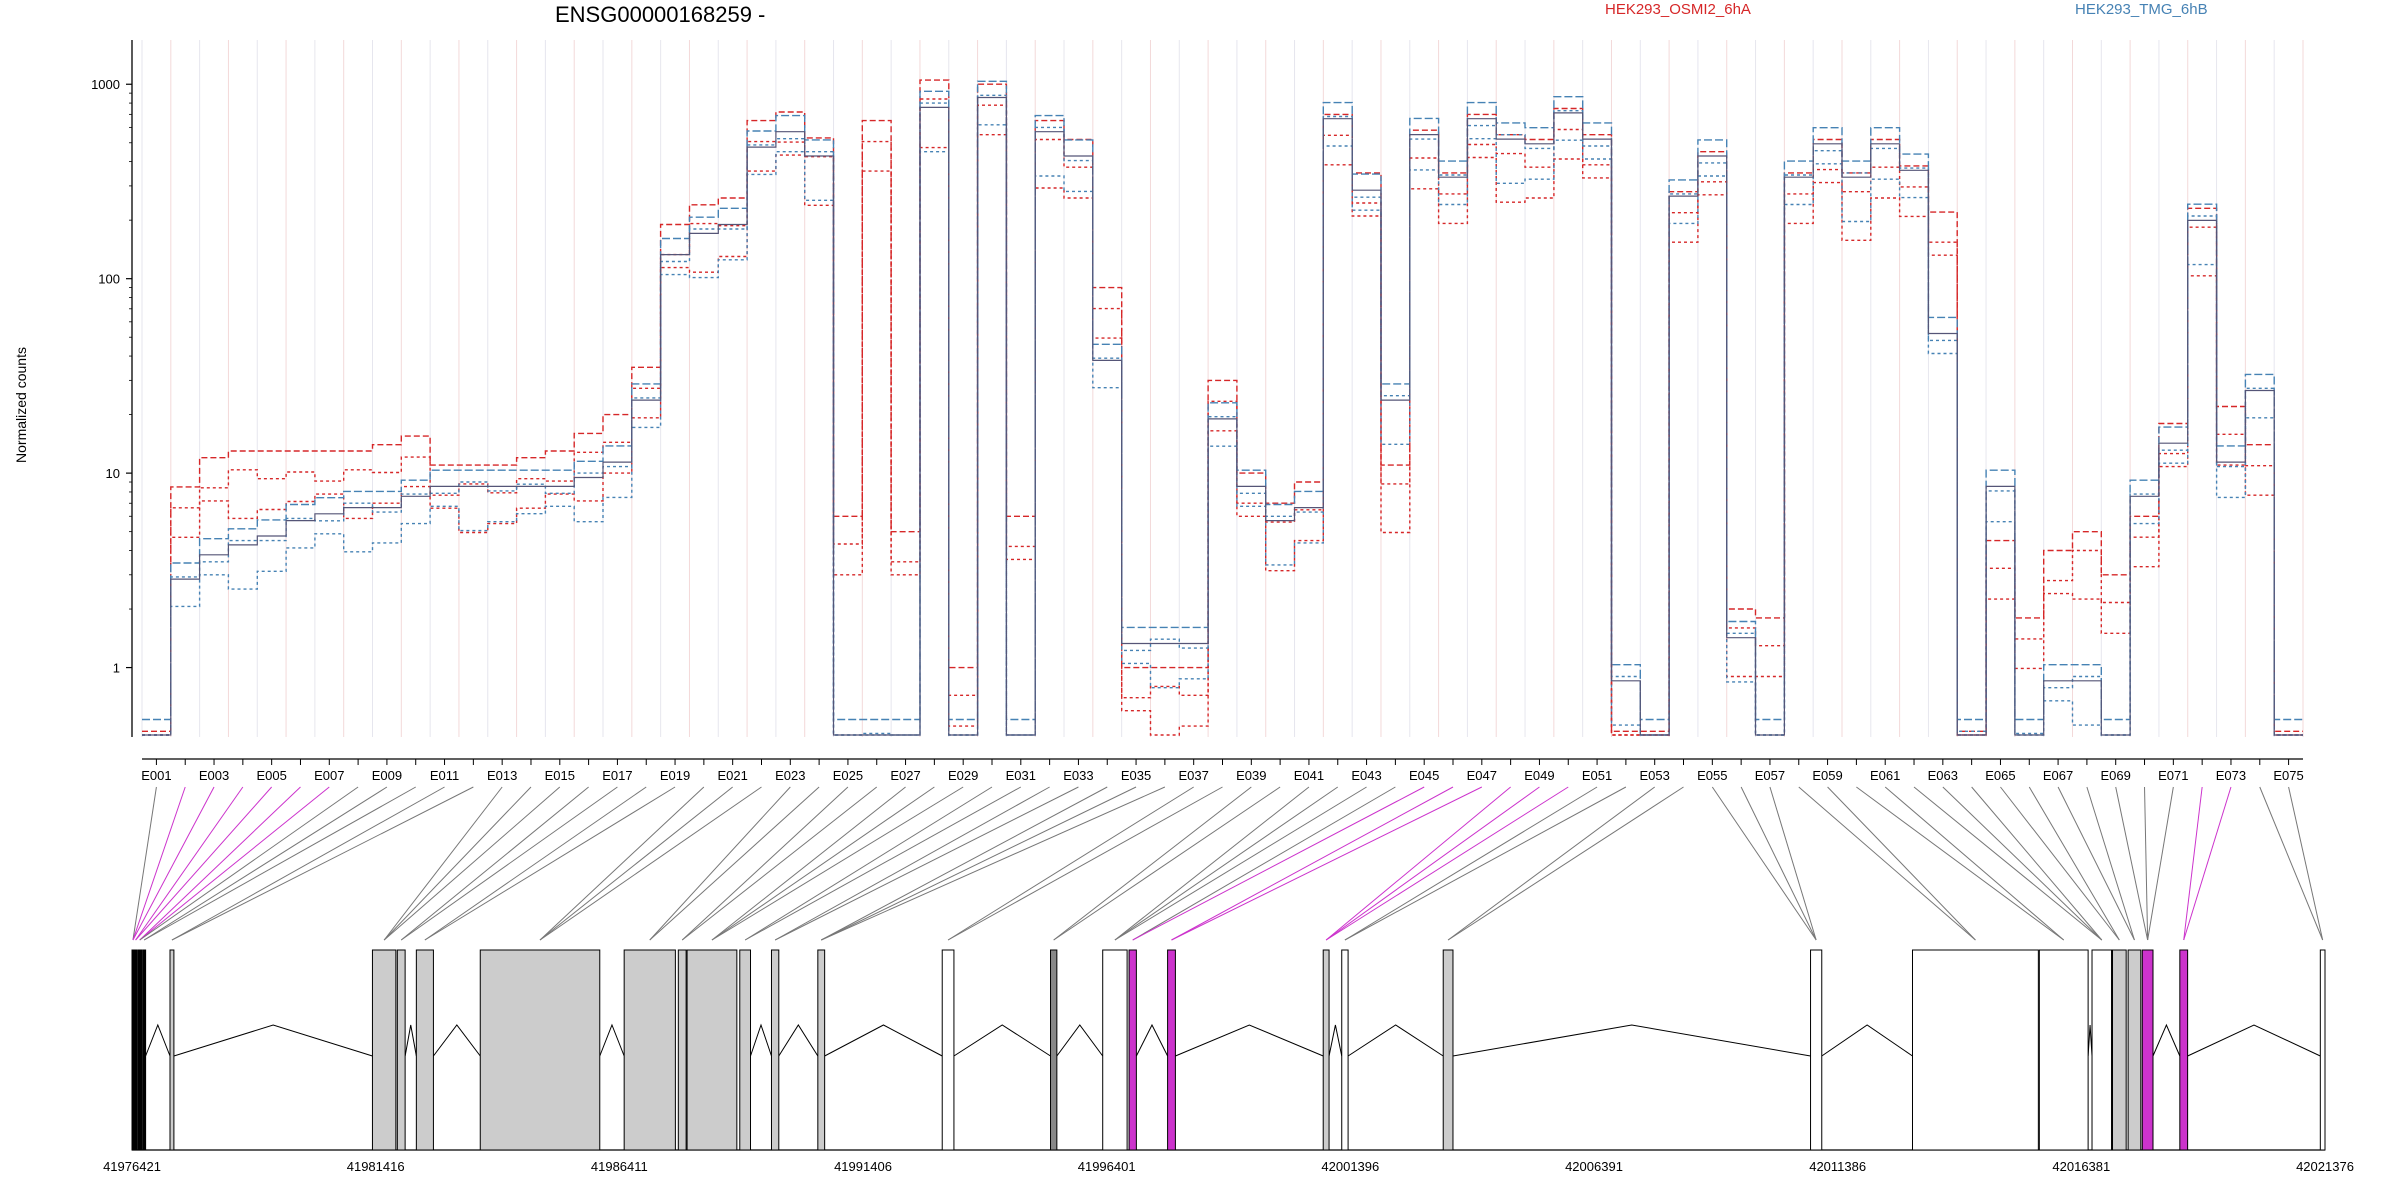 The image size is (2400, 1200). I want to click on legend-entry-tmg: HEK293_TMG_6hB, so click(2141, 9).